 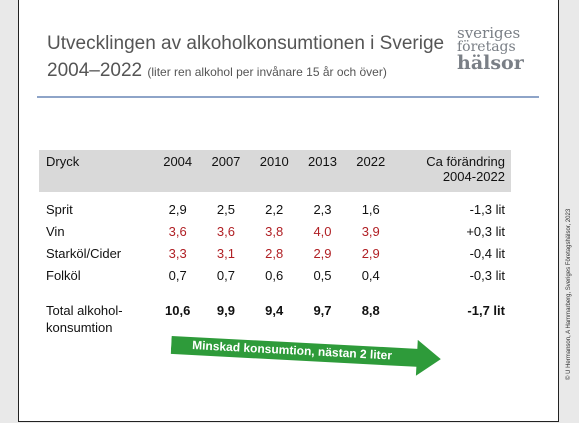 I want to click on logo-line: sveriges, so click(x=489, y=33).